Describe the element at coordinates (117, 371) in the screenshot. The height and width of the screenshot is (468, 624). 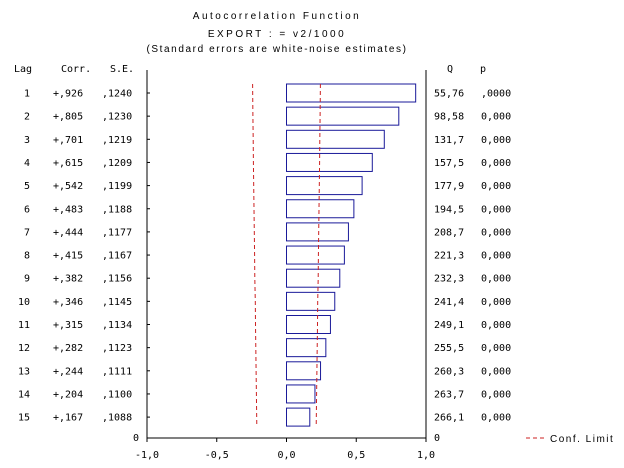
I see `se-value: ,1111` at that location.